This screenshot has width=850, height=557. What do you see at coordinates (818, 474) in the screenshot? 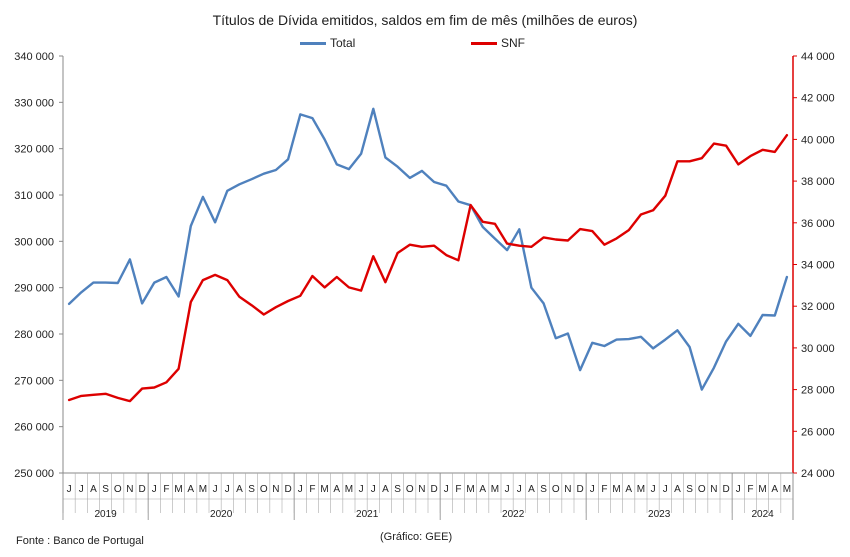
I see `right-tick-label: 24 000` at bounding box center [818, 474].